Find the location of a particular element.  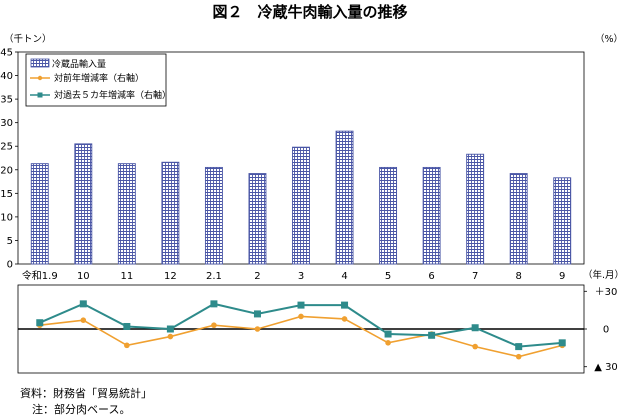

y-tick-label: 25 is located at coordinates (6, 147).